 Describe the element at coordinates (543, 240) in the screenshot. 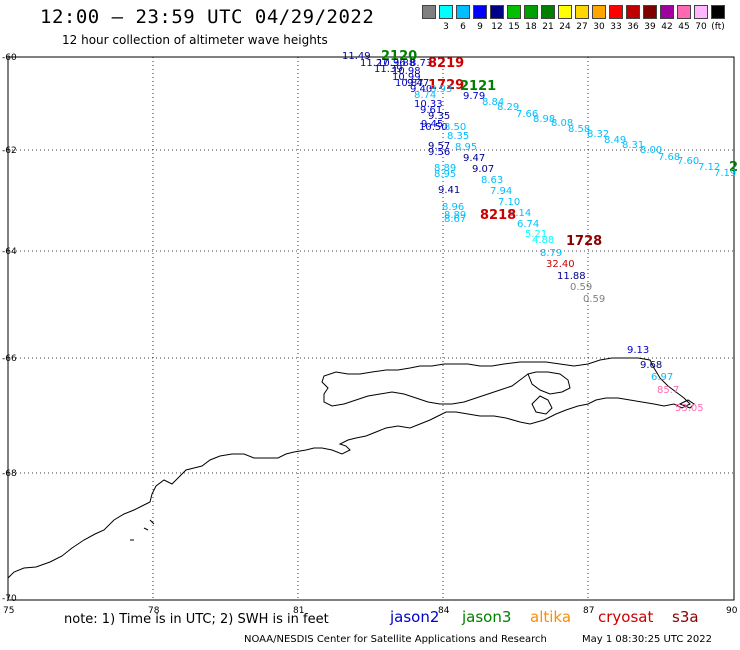

I see `wave-height-label: 4.88` at that location.